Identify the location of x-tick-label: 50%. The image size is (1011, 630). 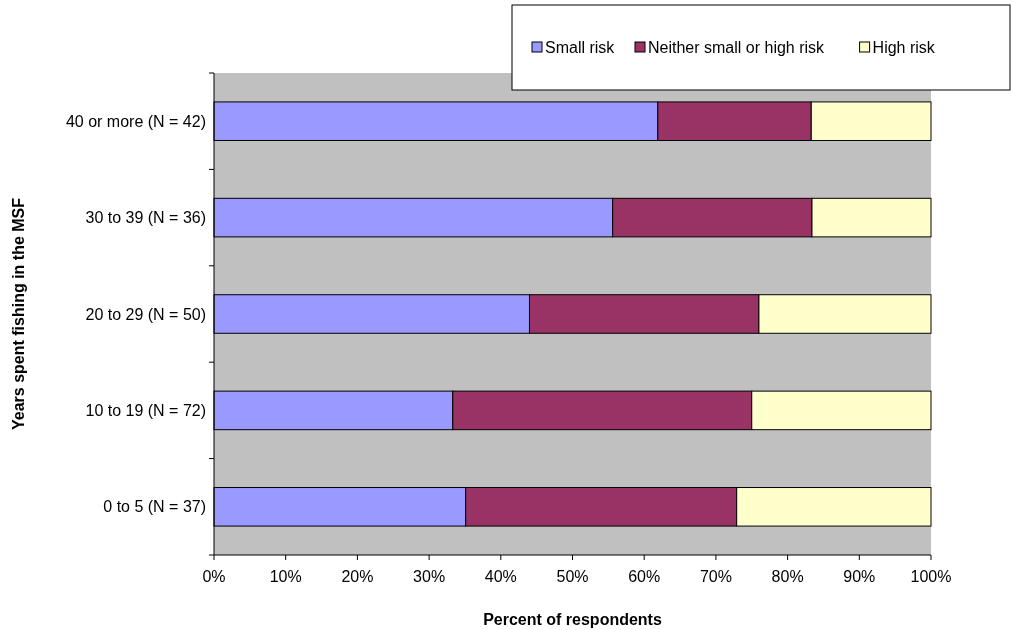
(572, 576).